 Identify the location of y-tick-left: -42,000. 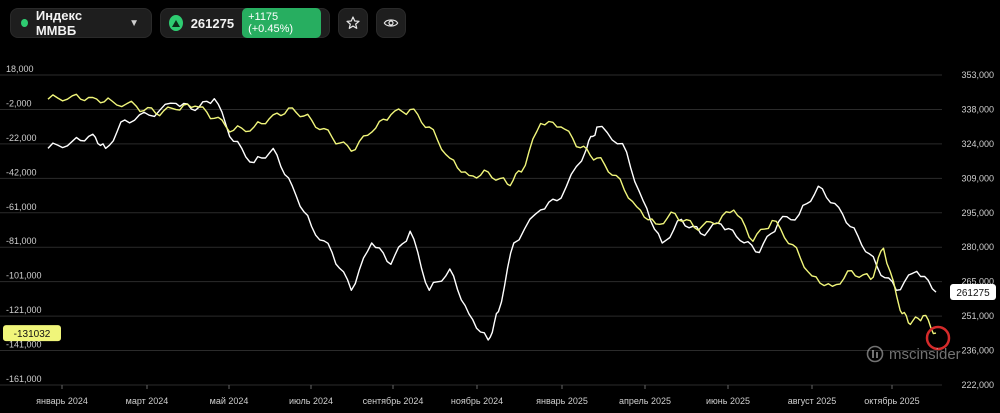
(21, 172).